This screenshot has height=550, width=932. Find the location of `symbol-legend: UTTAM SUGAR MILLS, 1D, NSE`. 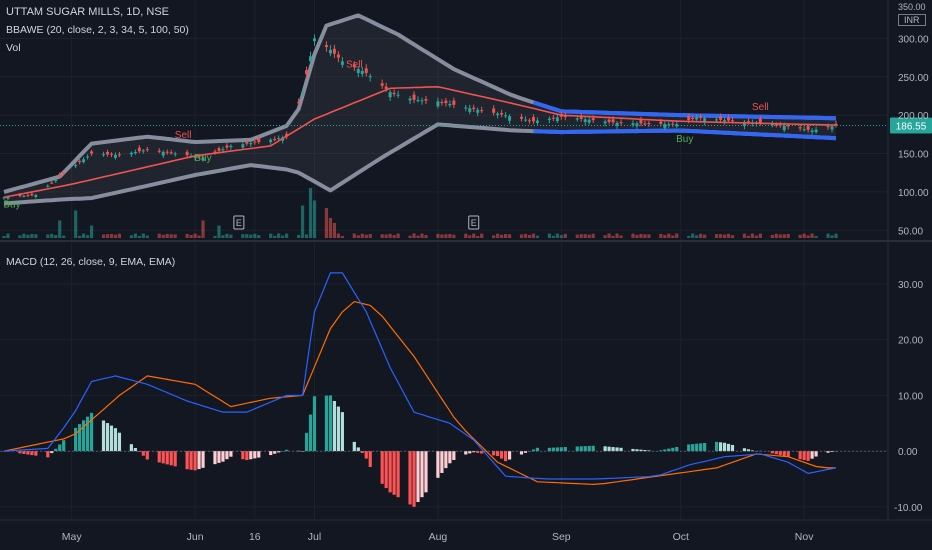

symbol-legend: UTTAM SUGAR MILLS, 1D, NSE is located at coordinates (87, 12).